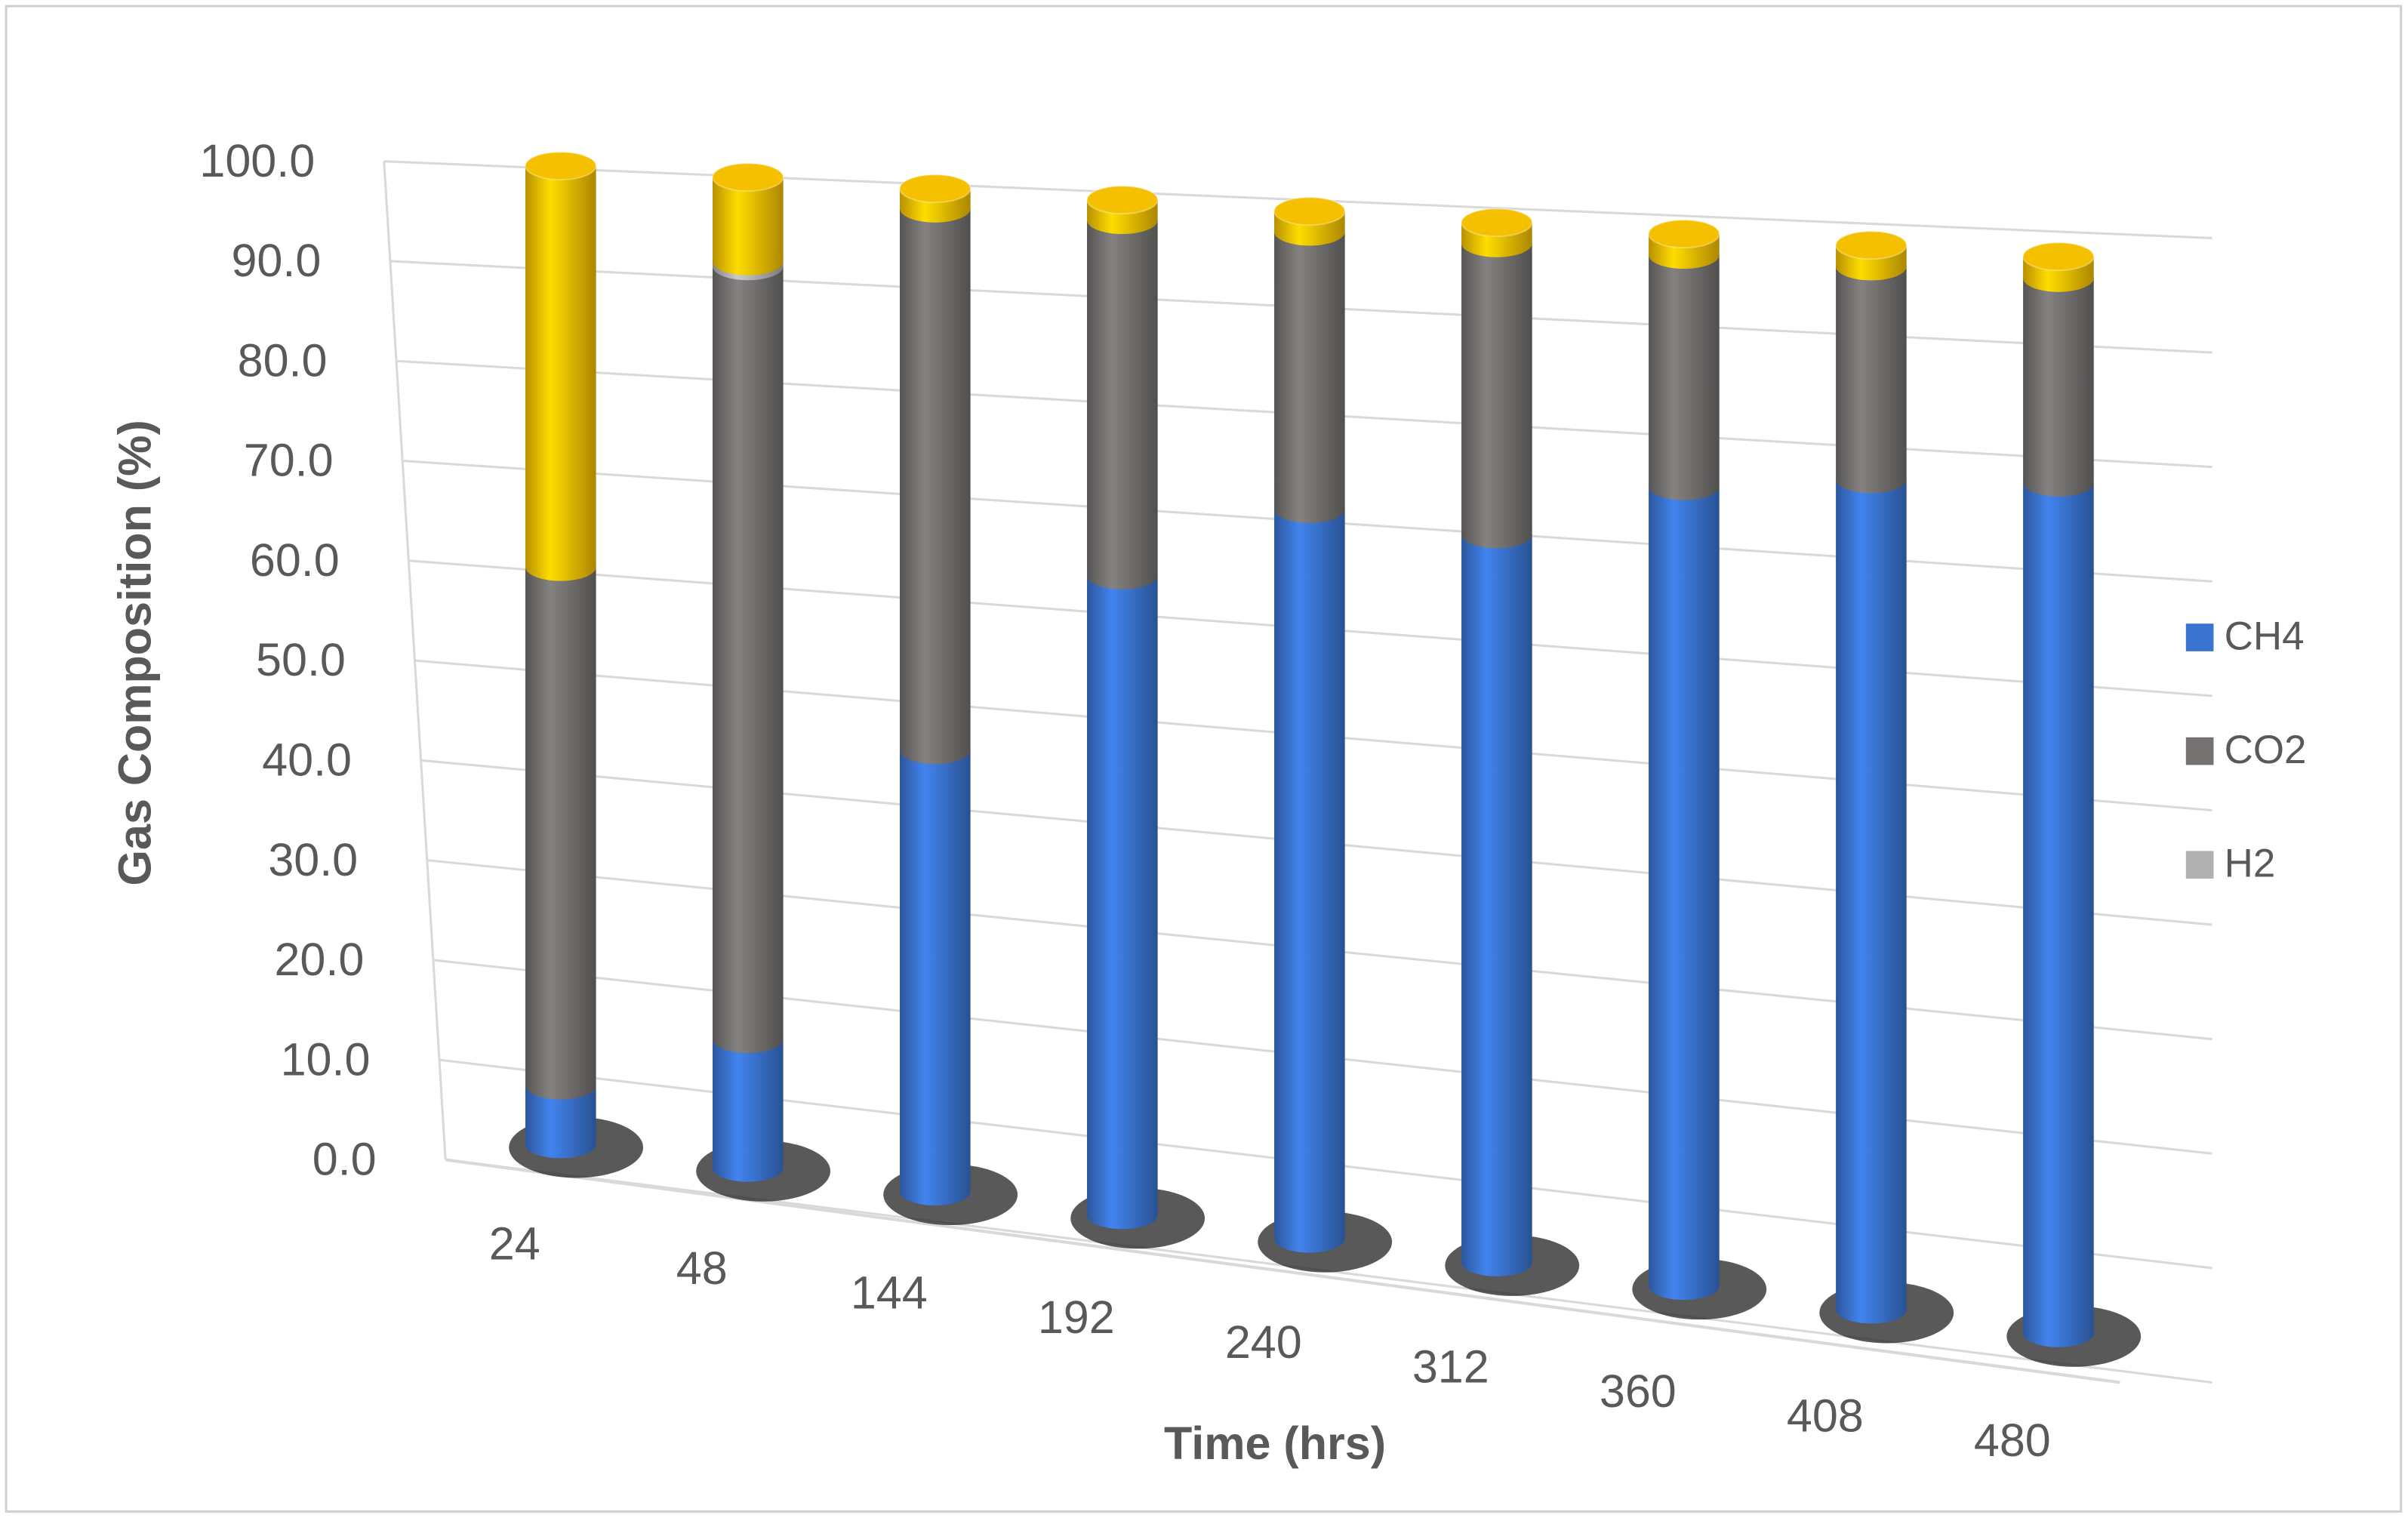 The image size is (2408, 1524). I want to click on x-tick-label: 312, so click(1450, 1367).